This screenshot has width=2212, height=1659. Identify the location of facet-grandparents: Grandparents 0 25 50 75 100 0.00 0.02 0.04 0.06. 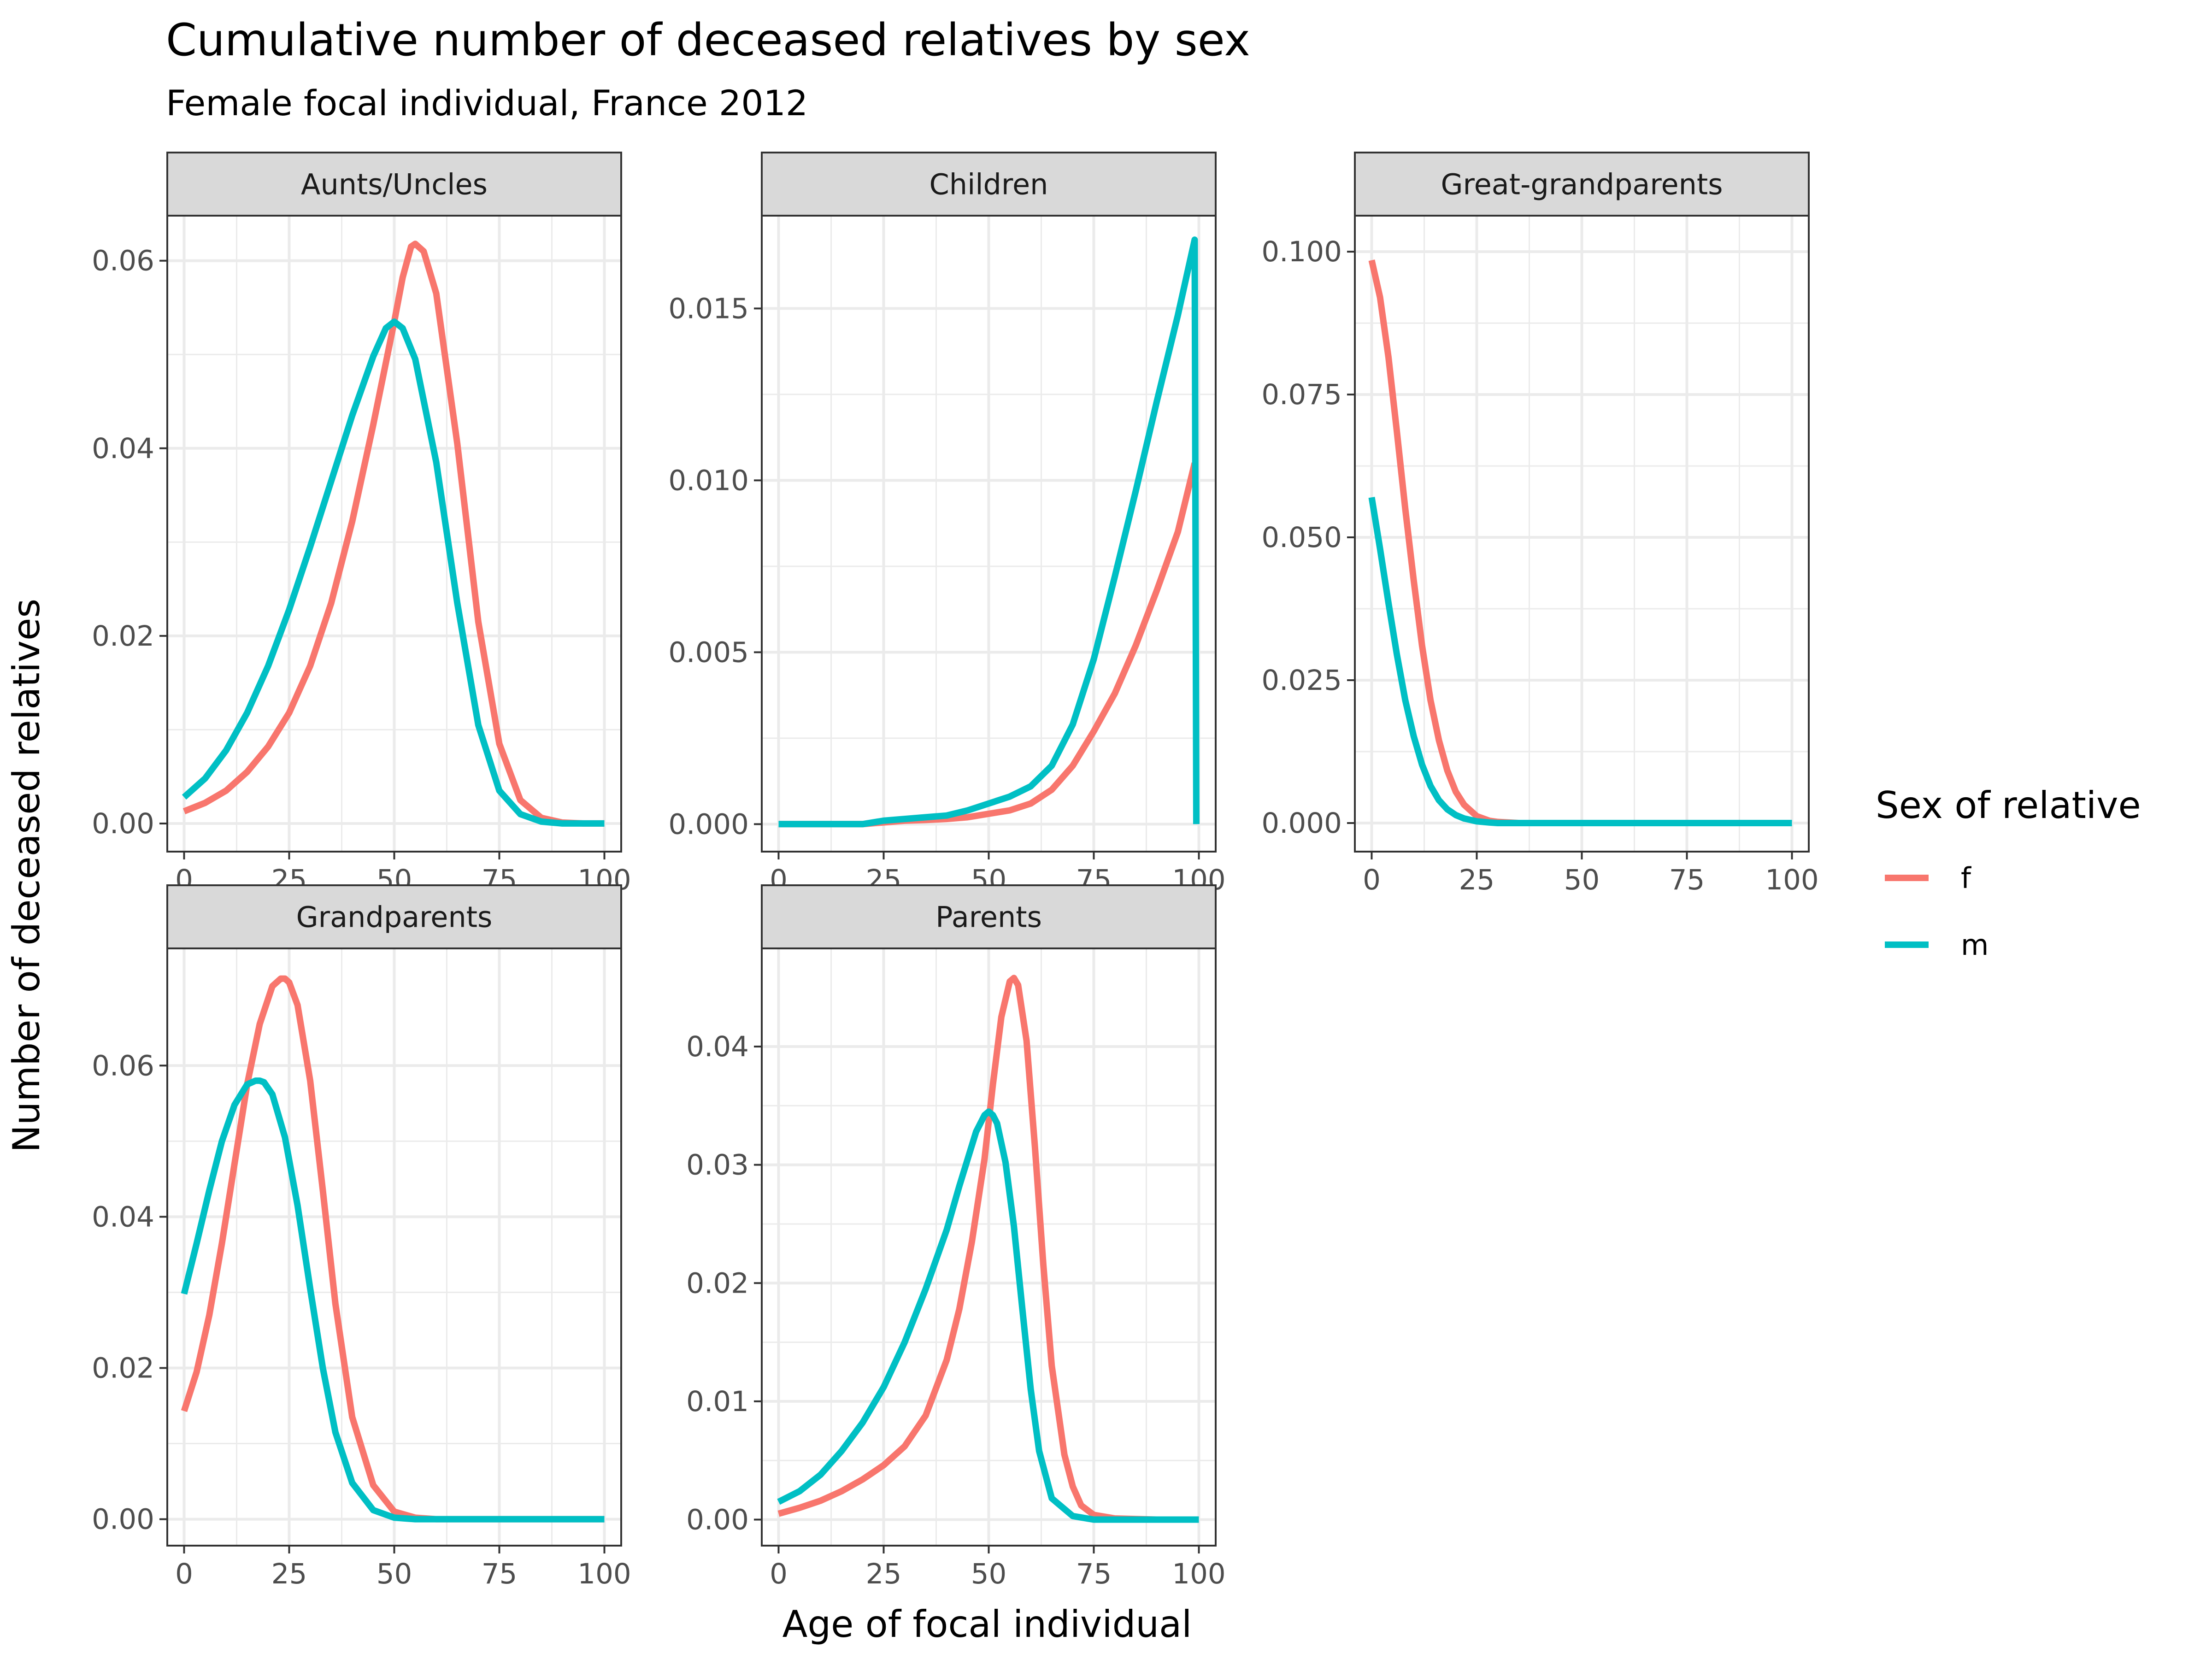
(361, 1237).